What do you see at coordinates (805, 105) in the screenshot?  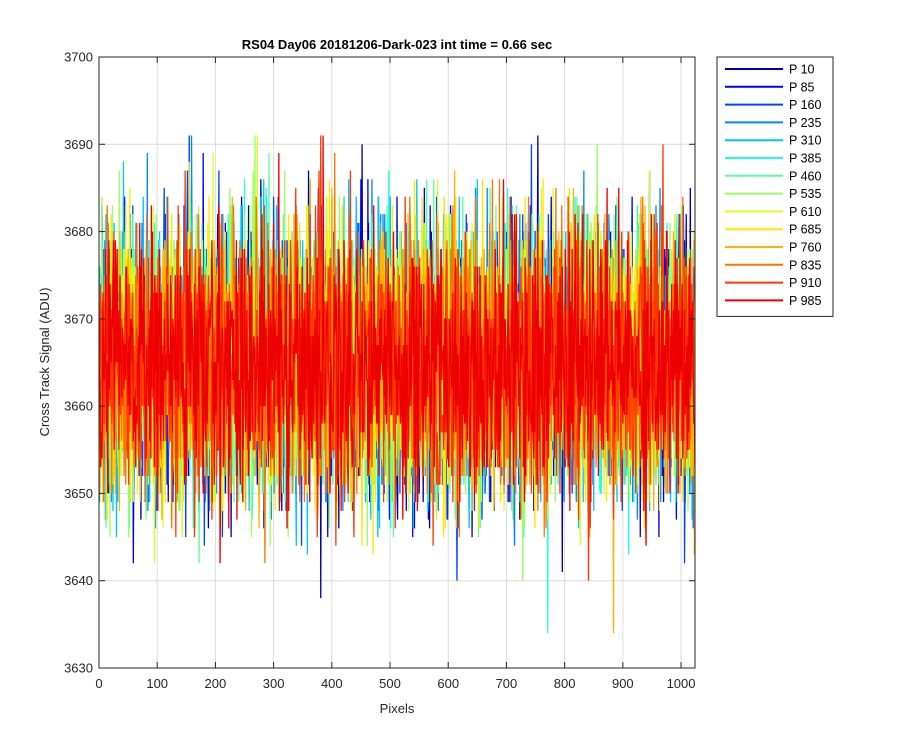 I see `legend-label: P 160` at bounding box center [805, 105].